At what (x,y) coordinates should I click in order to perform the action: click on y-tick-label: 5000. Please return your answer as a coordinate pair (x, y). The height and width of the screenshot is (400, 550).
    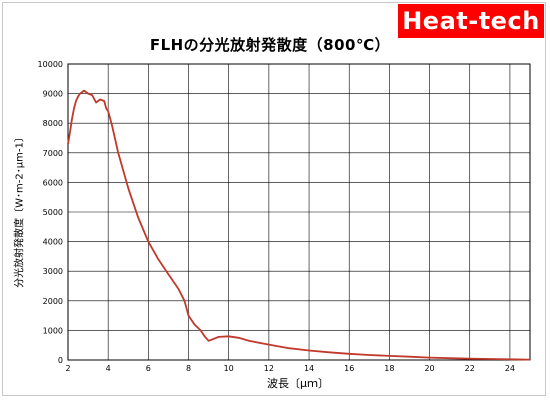
    Looking at the image, I should click on (53, 212).